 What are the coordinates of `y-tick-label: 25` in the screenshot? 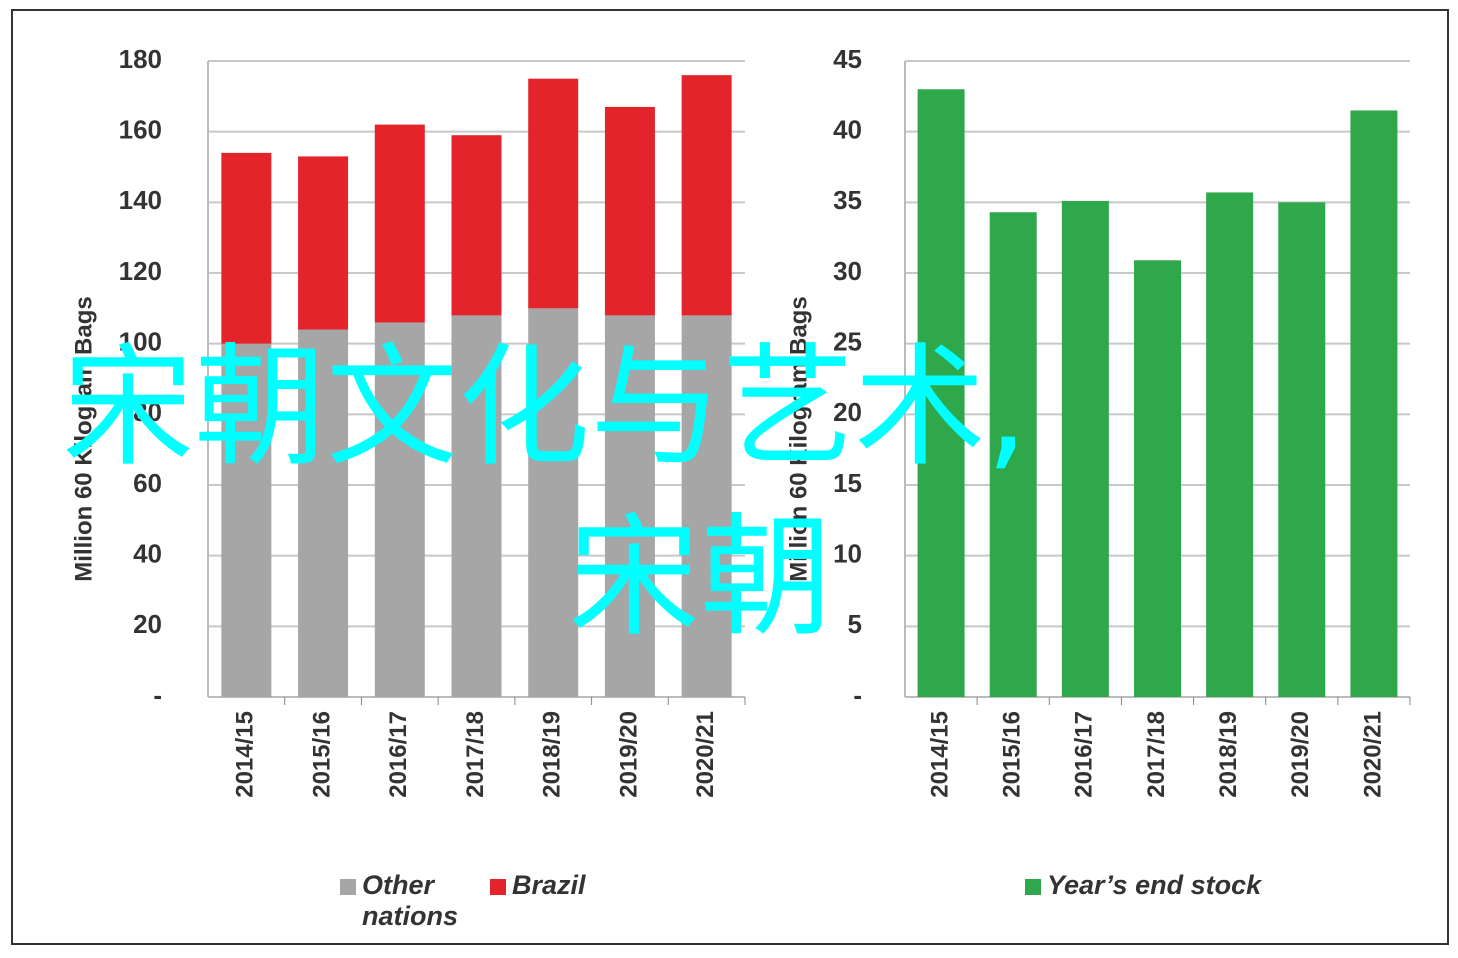 It's located at (847, 342).